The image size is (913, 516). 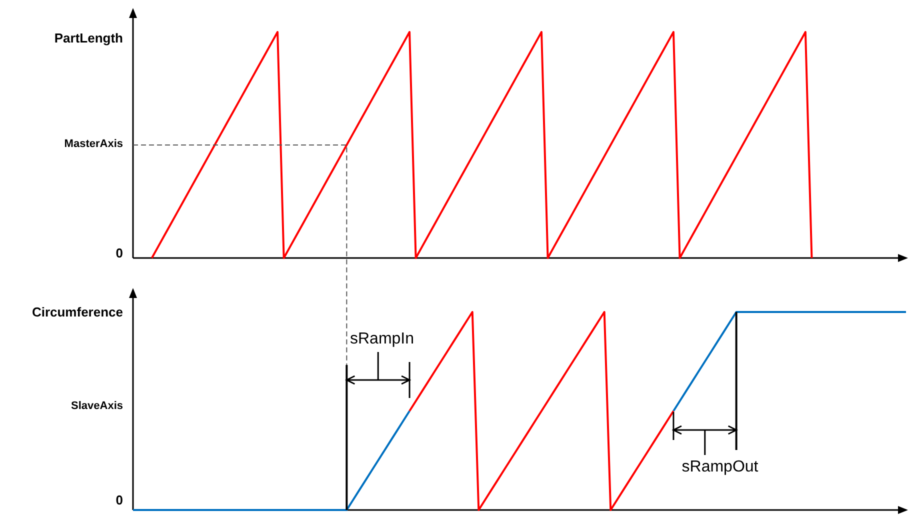 I want to click on text: MasterAxis, so click(x=93, y=144).